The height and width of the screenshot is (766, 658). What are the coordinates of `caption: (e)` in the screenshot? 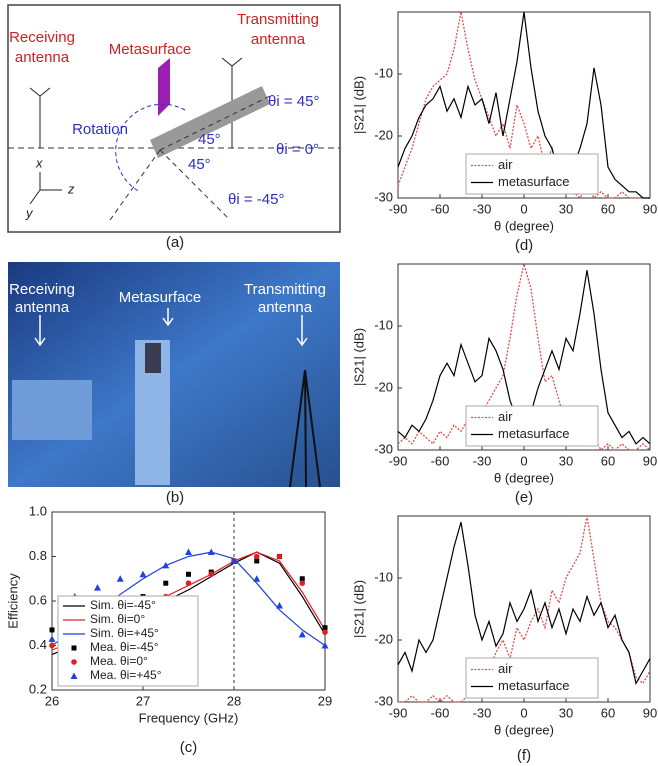 It's located at (524, 497).